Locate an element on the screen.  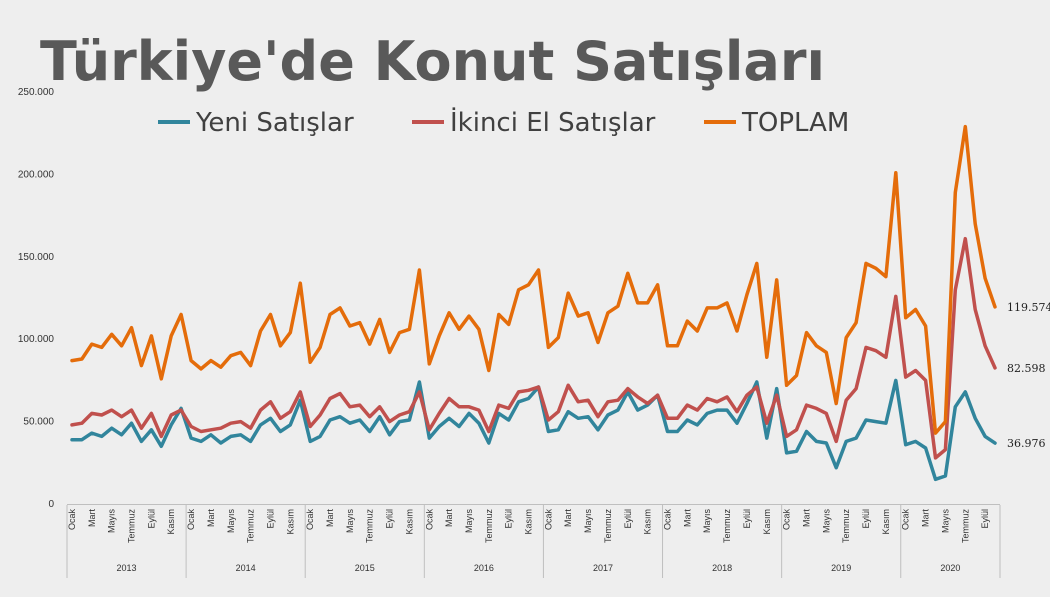
year-label: 2013 is located at coordinates (127, 568).